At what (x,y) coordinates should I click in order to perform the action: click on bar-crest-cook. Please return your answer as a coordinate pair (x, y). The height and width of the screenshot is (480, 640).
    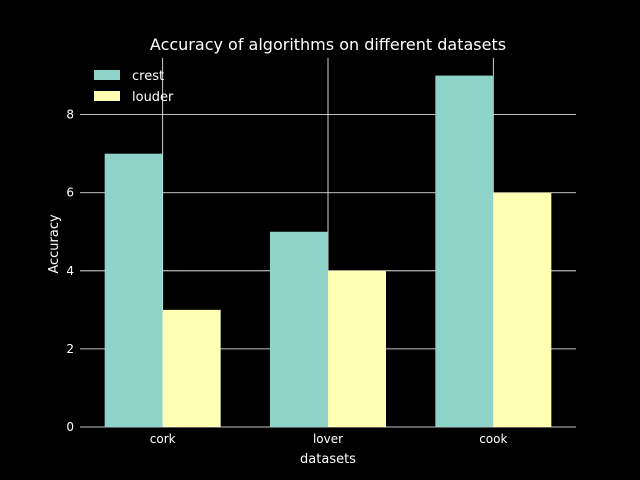
    Looking at the image, I should click on (464, 251).